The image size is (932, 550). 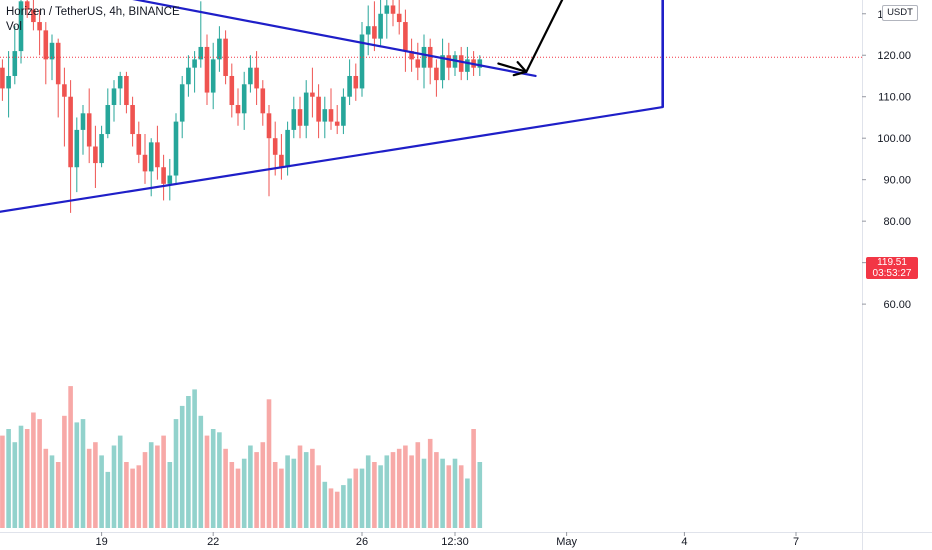 What do you see at coordinates (892, 268) in the screenshot?
I see `last-price-tag: 119.51 03:53:27` at bounding box center [892, 268].